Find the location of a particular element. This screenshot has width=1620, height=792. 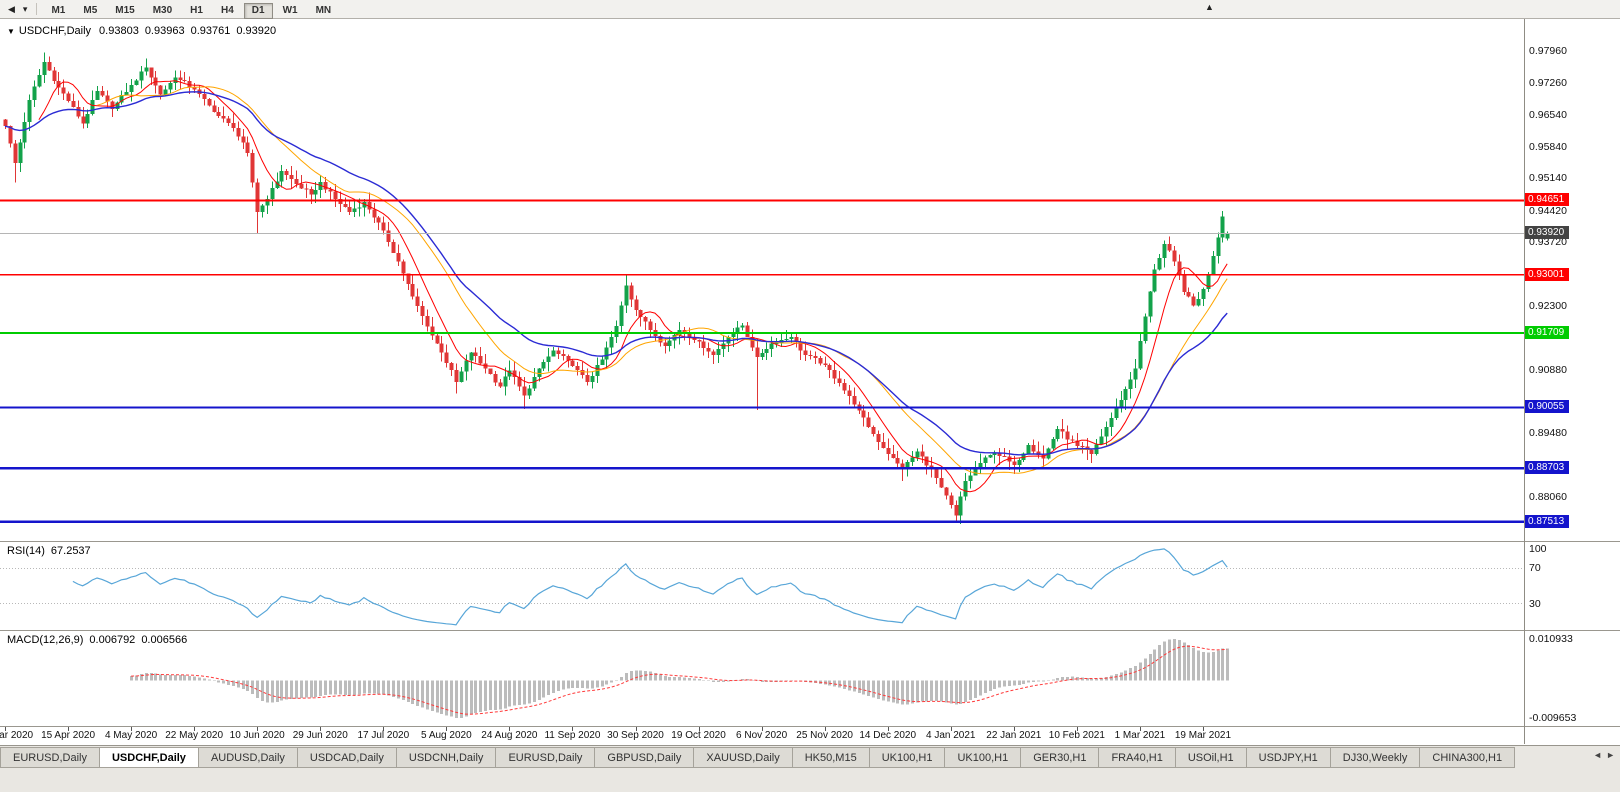

toolbar-separator is located at coordinates (37, 9).